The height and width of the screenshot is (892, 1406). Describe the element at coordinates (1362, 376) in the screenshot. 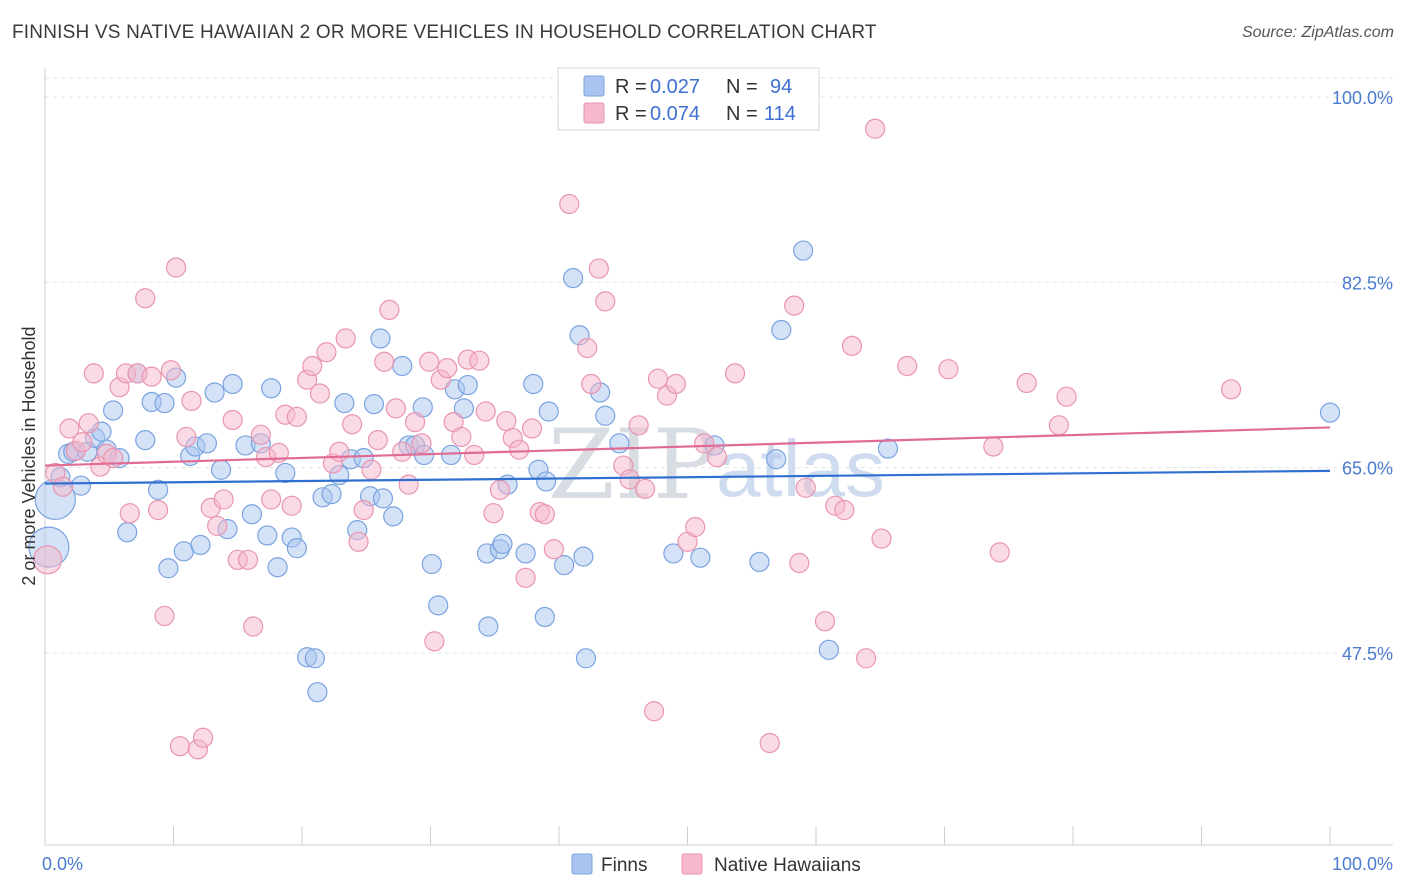

I see `y-tick-labels: 100.0% 82.5% 65.0% 47.5%` at that location.